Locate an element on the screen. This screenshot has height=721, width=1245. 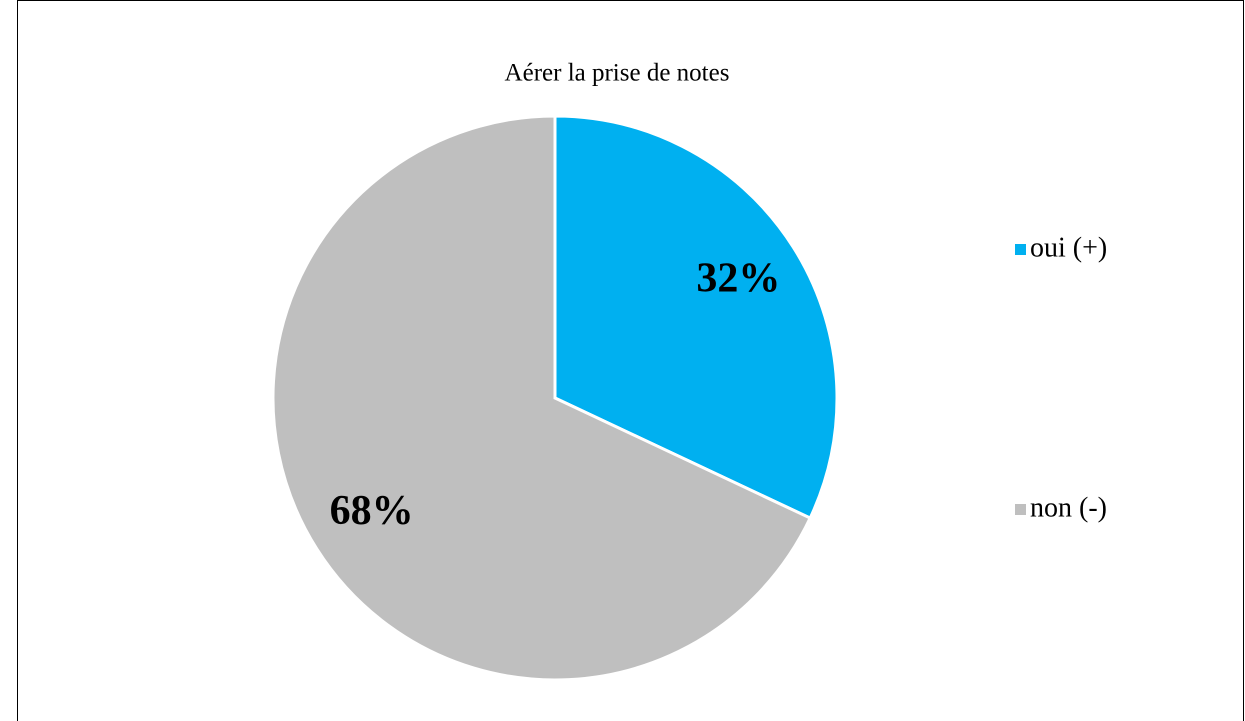
data-label: 32% is located at coordinates (738, 278).